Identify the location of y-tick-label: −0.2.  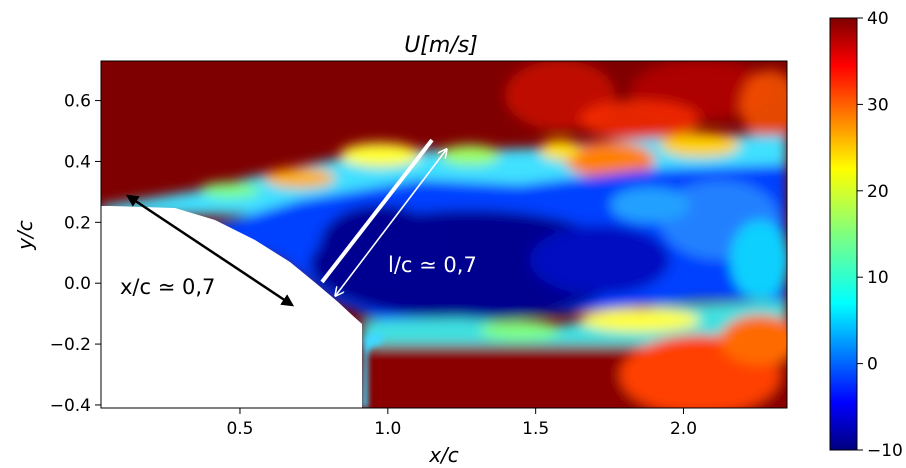
(70, 345).